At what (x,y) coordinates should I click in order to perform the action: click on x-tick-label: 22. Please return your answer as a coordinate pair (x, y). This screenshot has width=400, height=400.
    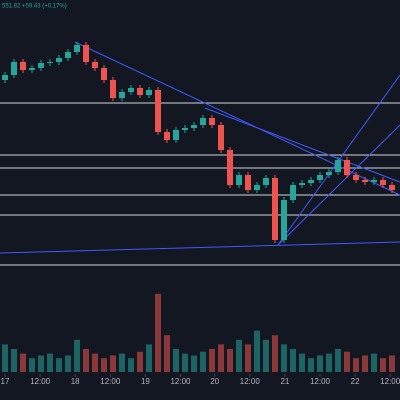
    Looking at the image, I should click on (355, 381).